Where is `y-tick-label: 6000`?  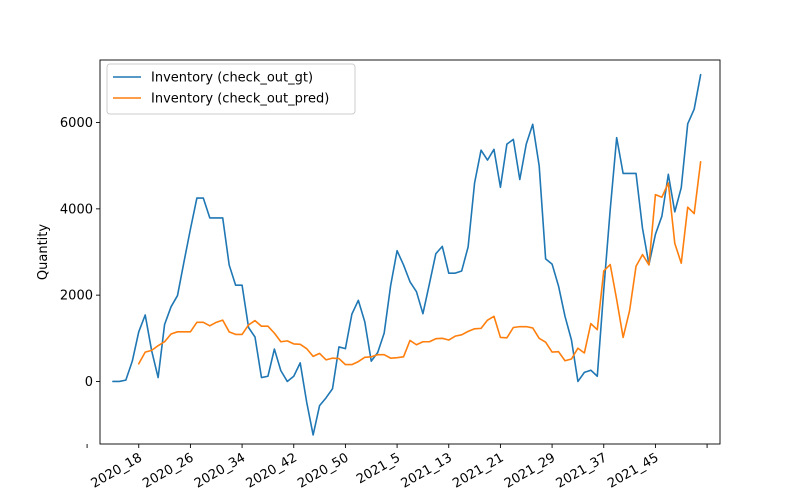 y-tick-label: 6000 is located at coordinates (76, 123).